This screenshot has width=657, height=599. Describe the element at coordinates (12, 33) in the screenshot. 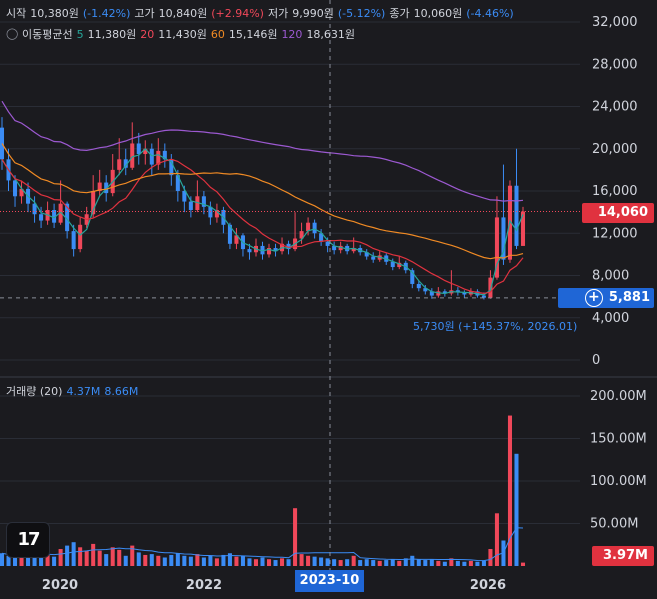

I see `visibility-eye-icon: ◯` at that location.